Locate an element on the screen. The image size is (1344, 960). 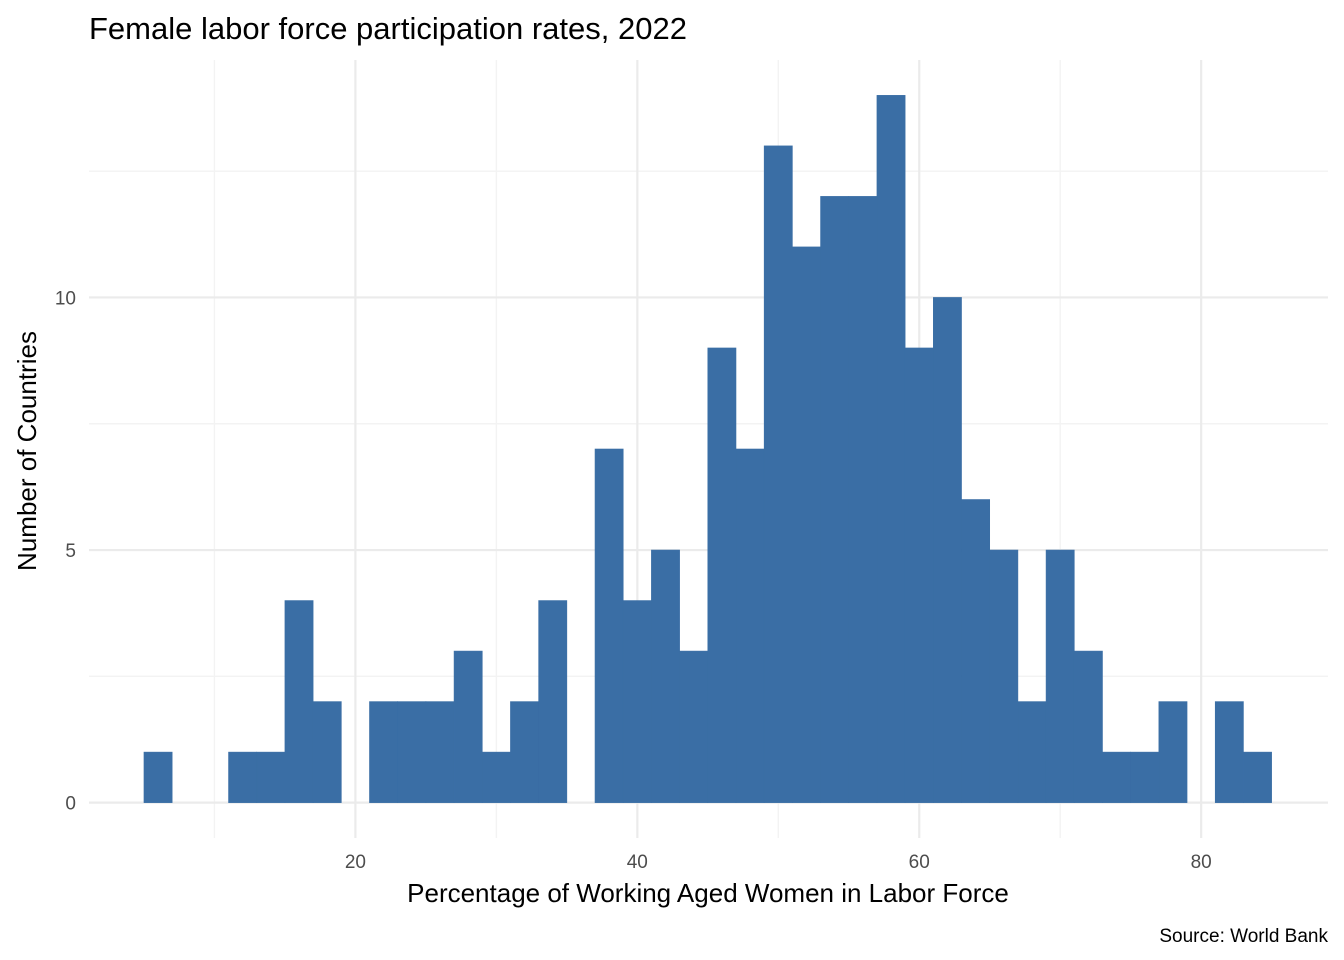
chart-caption: Source: World Bank is located at coordinates (1243, 936).